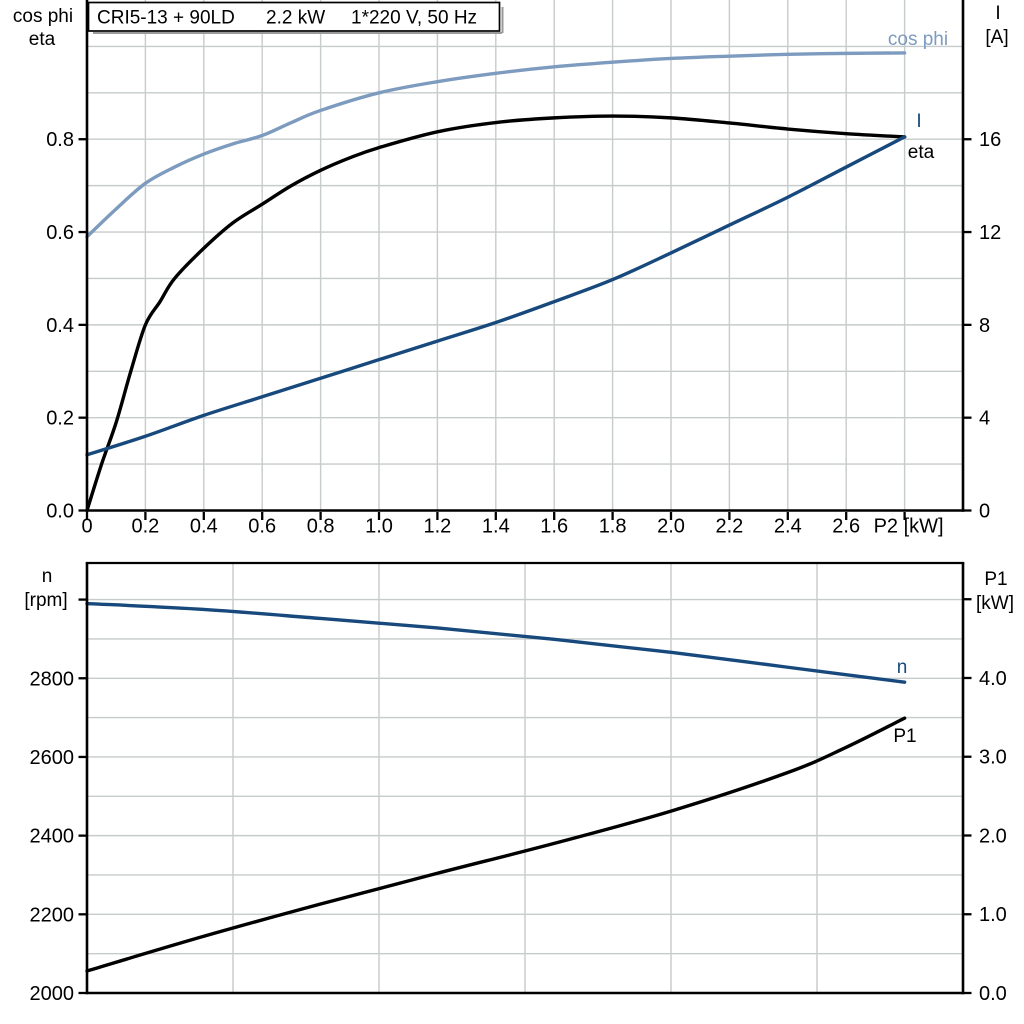 The image size is (1024, 1024). I want to click on curve-n, so click(496, 642).